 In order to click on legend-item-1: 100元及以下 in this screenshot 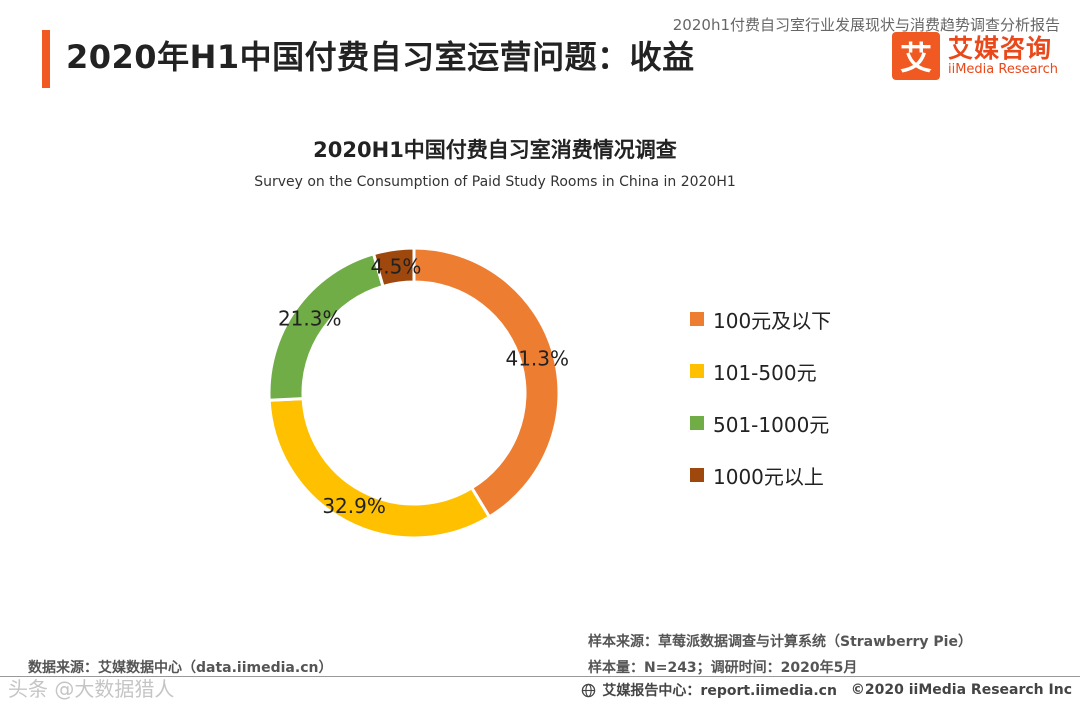, I will do `click(760, 319)`.